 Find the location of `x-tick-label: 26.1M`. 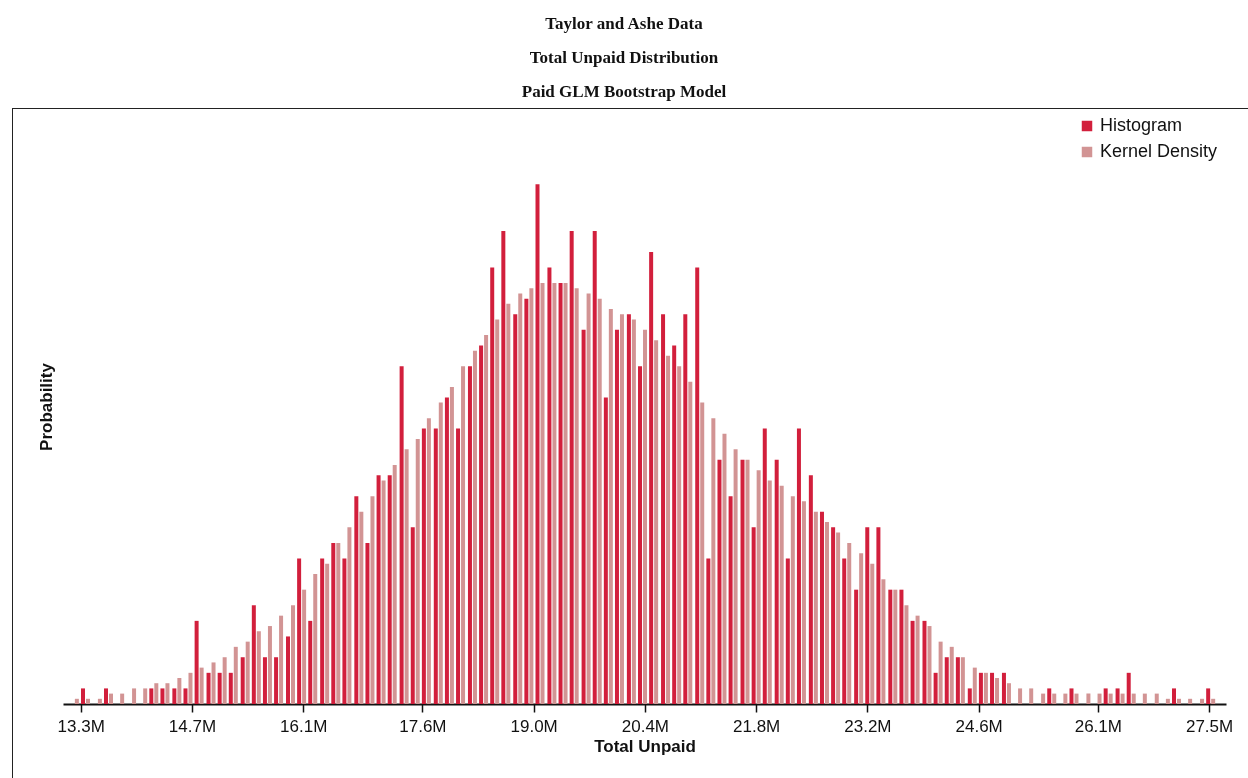

x-tick-label: 26.1M is located at coordinates (1098, 726).